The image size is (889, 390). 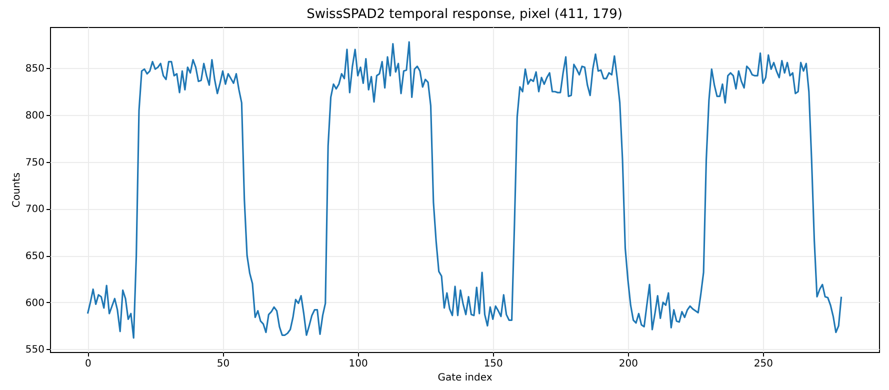 What do you see at coordinates (34, 116) in the screenshot?
I see `y-tick-label: 800` at bounding box center [34, 116].